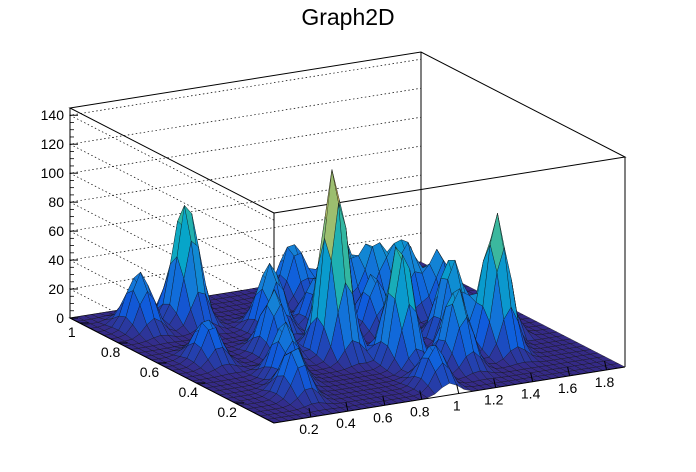 This screenshot has height=472, width=696. What do you see at coordinates (56, 231) in the screenshot?
I see `z-tick-label: 60` at bounding box center [56, 231].